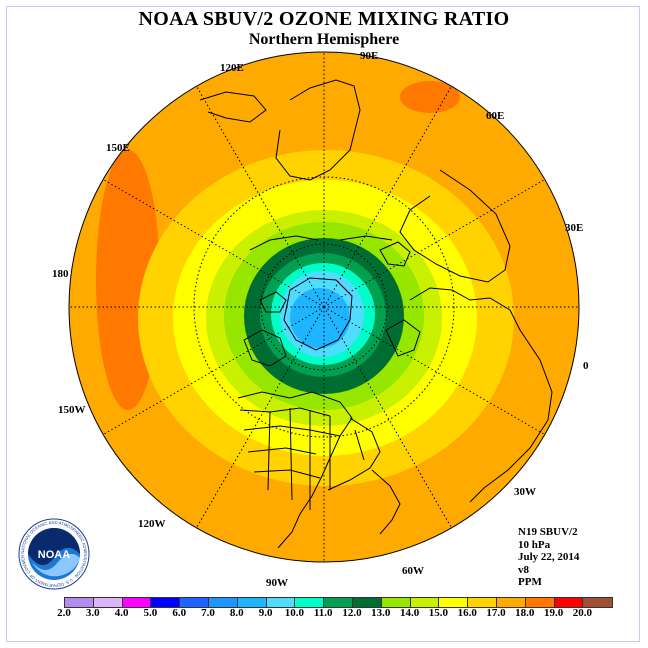 The image size is (648, 648). Describe the element at coordinates (92, 613) in the screenshot. I see `colorbar-tick-label: 3.0` at that location.